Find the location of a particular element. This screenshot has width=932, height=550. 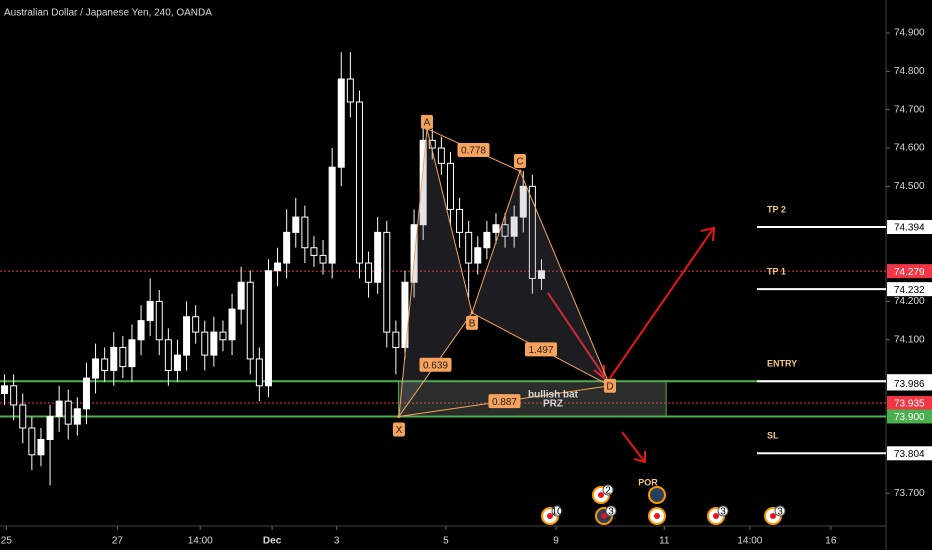

ratio-label: 0.778 is located at coordinates (473, 151).